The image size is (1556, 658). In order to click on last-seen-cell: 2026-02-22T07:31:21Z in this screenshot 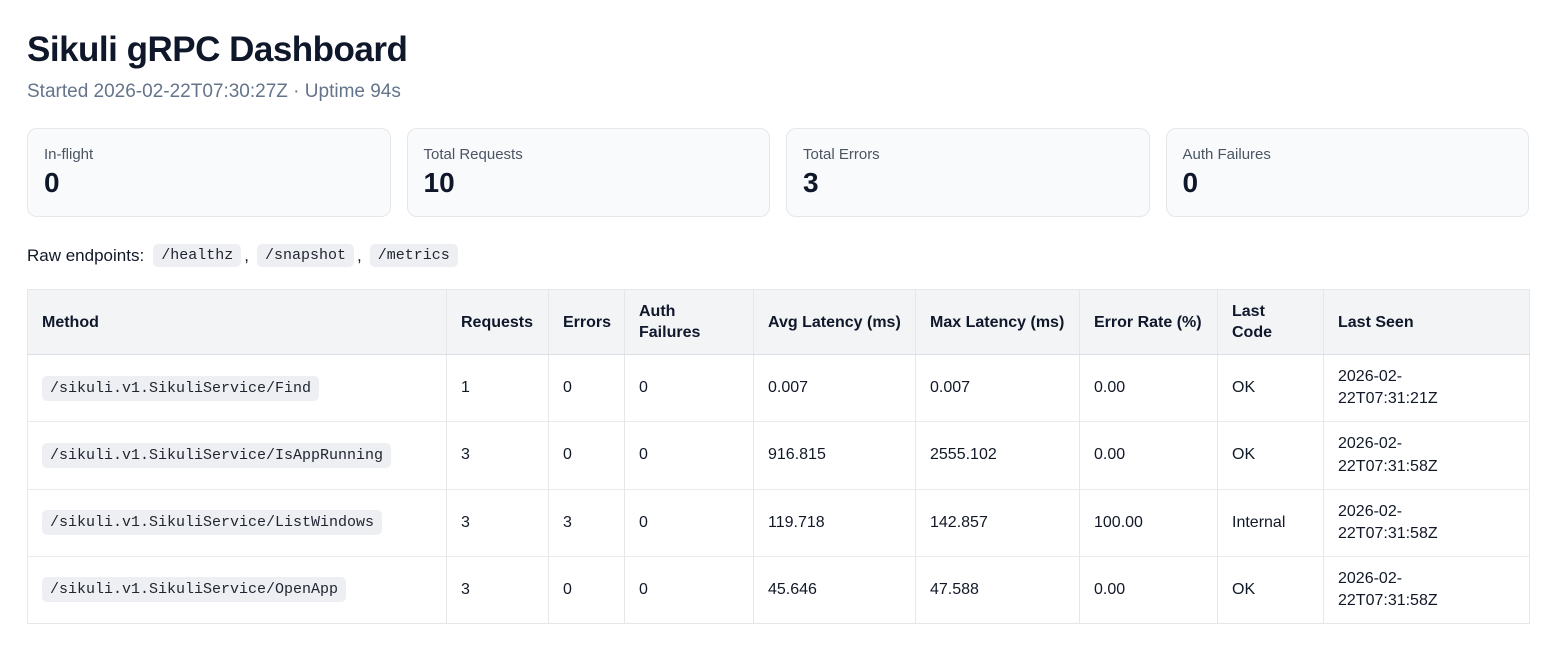, I will do `click(1426, 388)`.